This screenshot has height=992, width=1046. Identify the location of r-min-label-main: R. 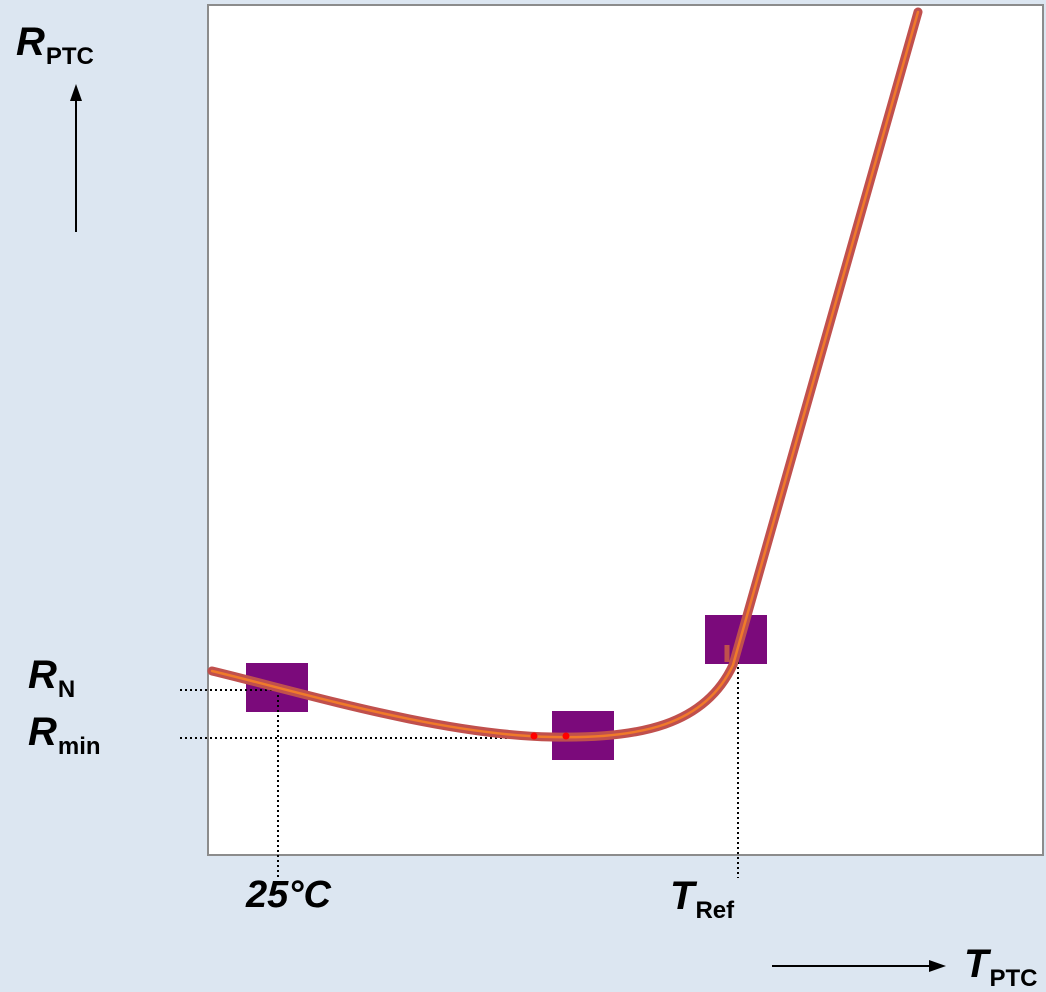
(42, 732).